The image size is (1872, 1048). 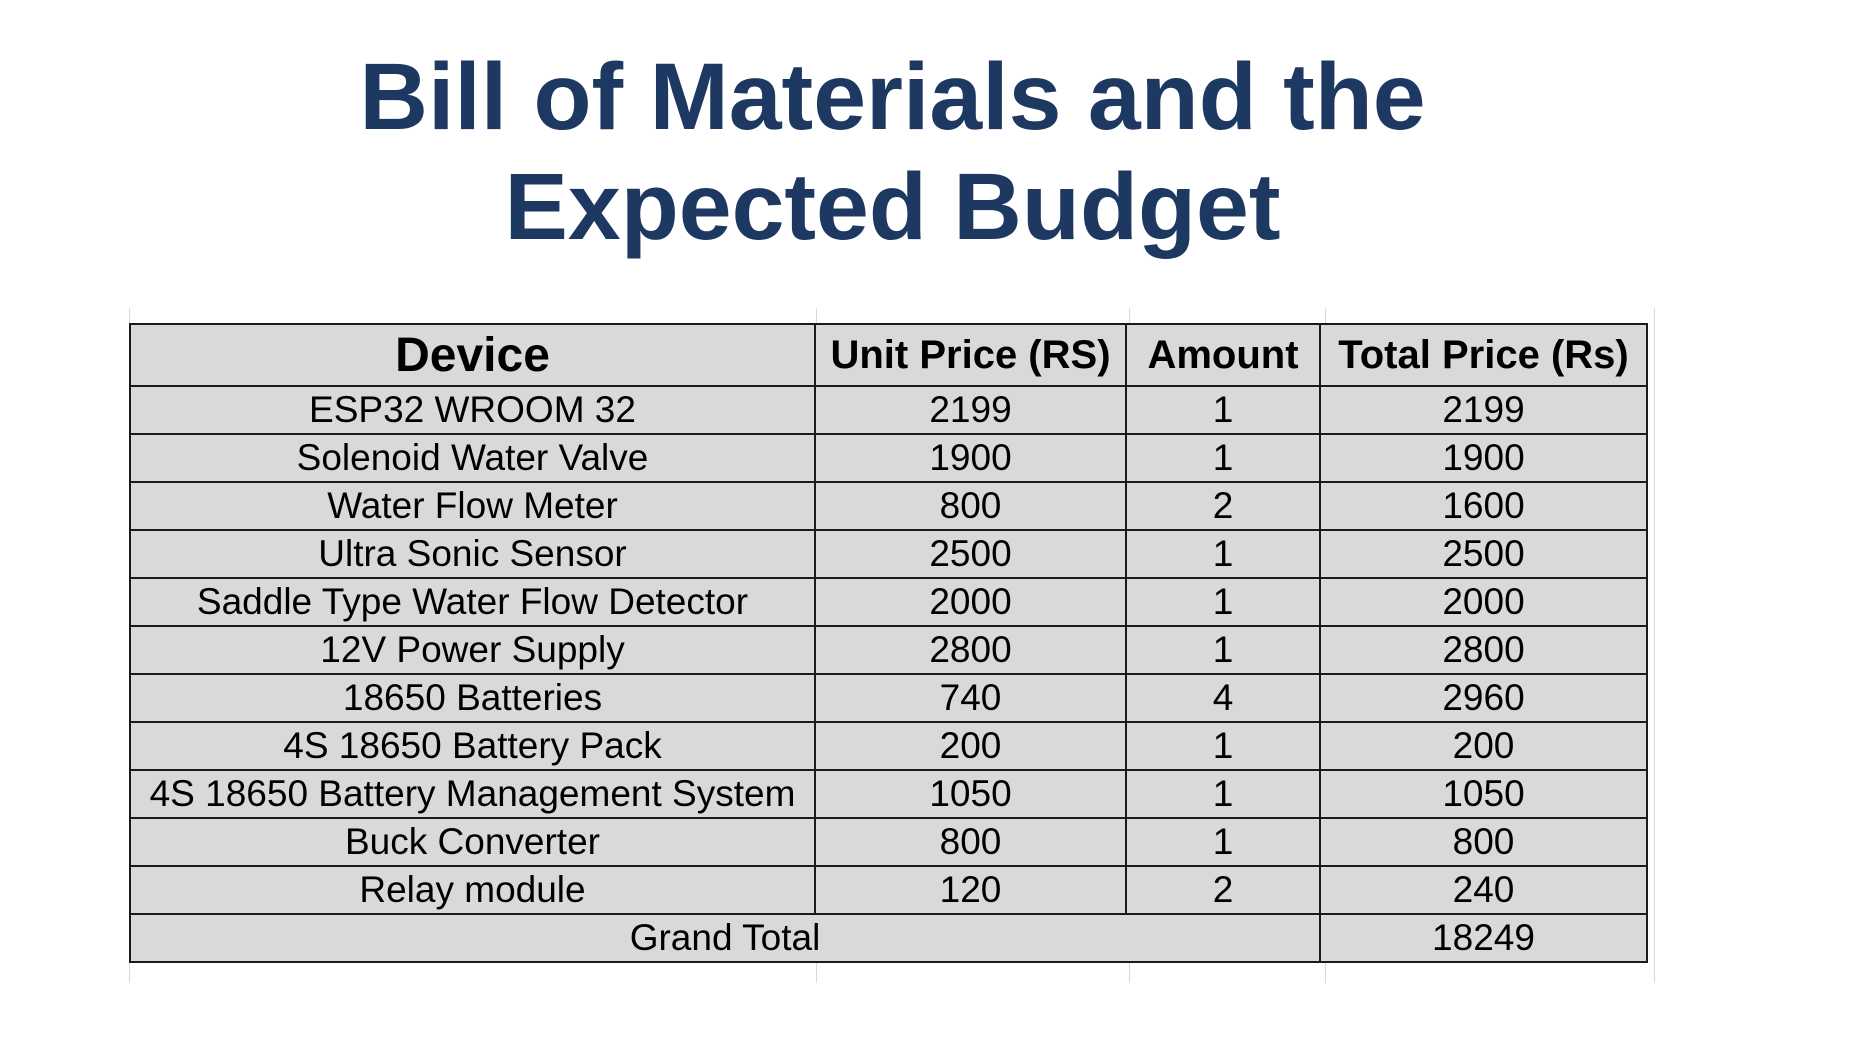 I want to click on gridline, so click(x=1654, y=645).